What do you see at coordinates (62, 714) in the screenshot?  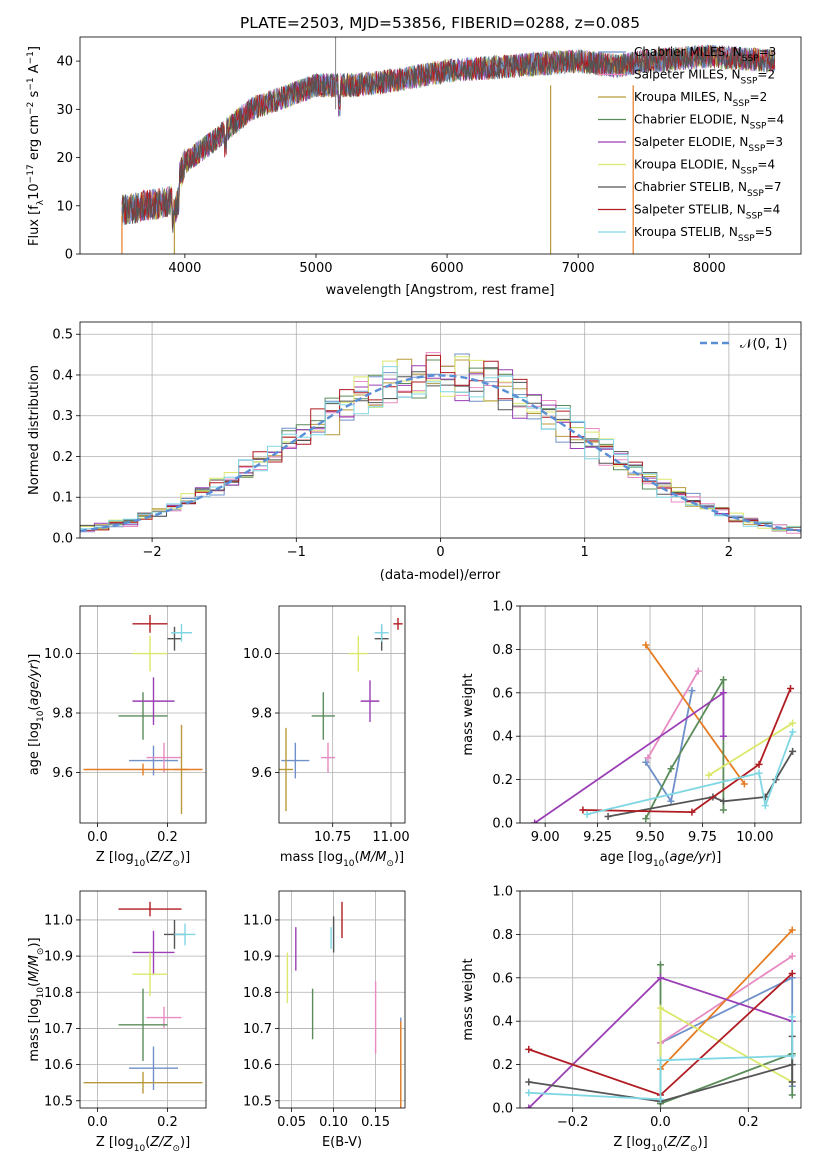 I see `y-tick-label: 9.8` at bounding box center [62, 714].